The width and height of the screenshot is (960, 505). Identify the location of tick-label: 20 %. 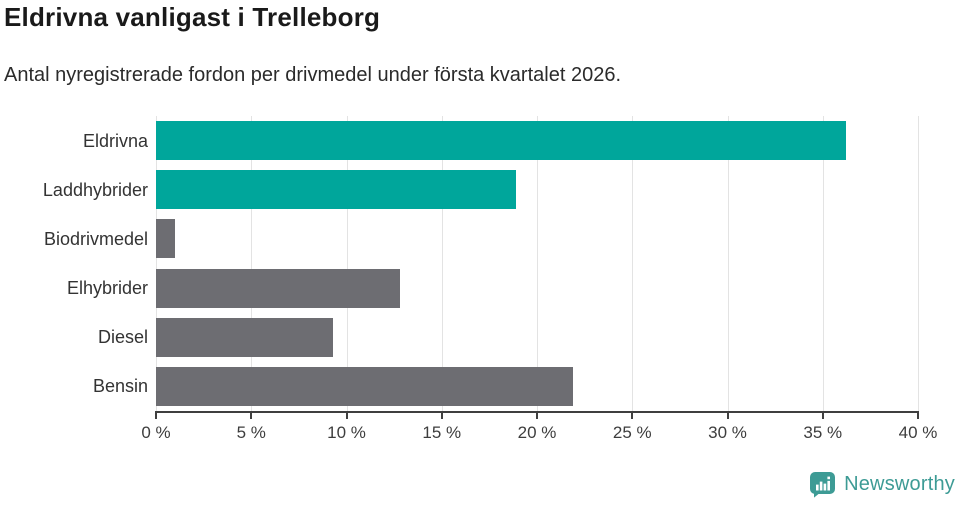
(537, 432).